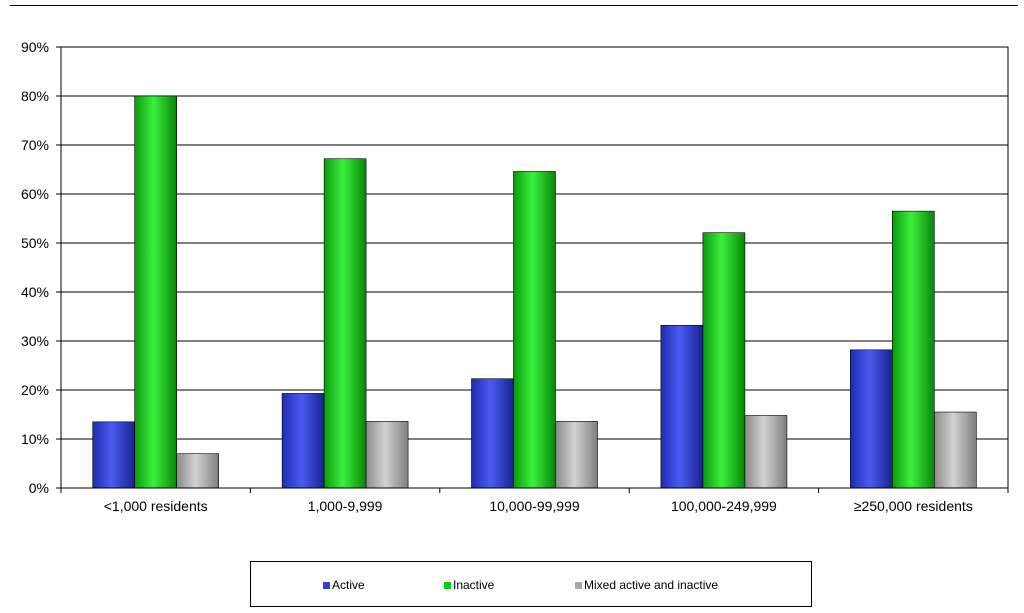 Image resolution: width=1024 pixels, height=613 pixels. I want to click on legend-swatch-active, so click(326, 585).